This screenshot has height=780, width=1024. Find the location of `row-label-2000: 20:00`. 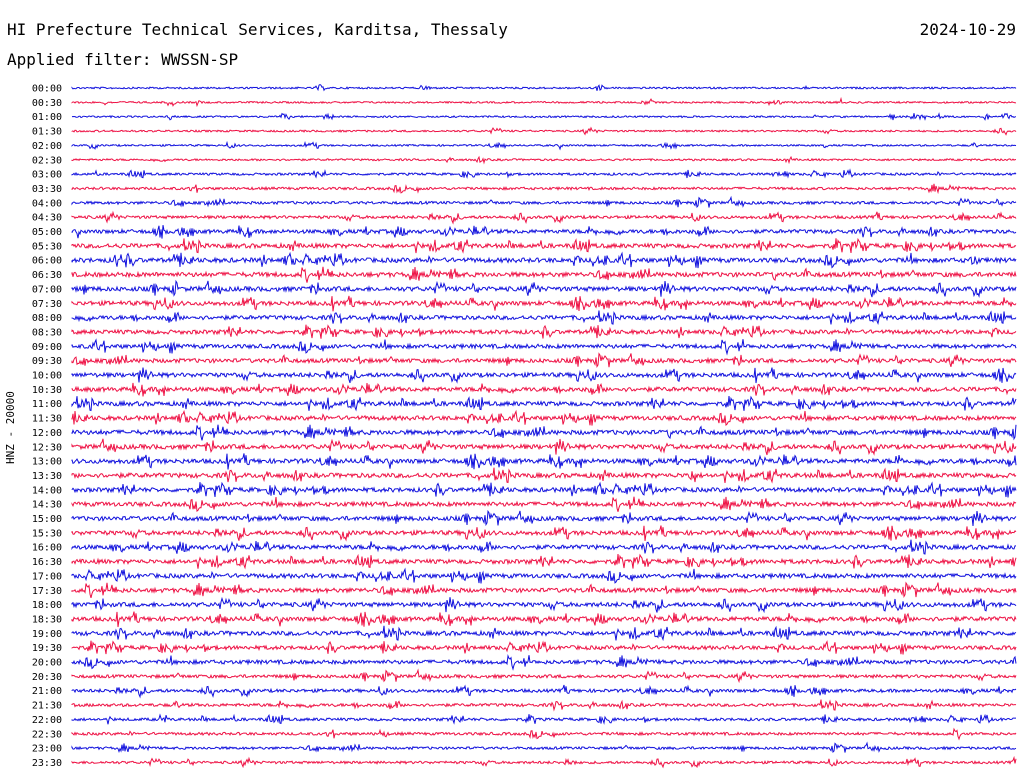

row-label-2000: 20:00 is located at coordinates (47, 663).